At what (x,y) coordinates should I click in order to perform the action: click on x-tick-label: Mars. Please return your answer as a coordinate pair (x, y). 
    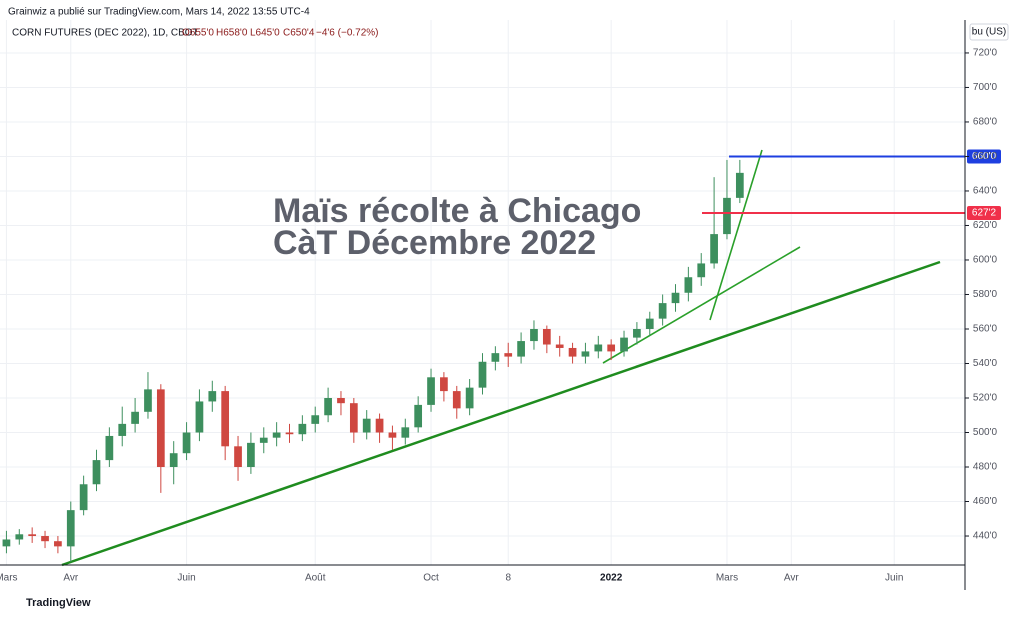
    Looking at the image, I should click on (9, 578).